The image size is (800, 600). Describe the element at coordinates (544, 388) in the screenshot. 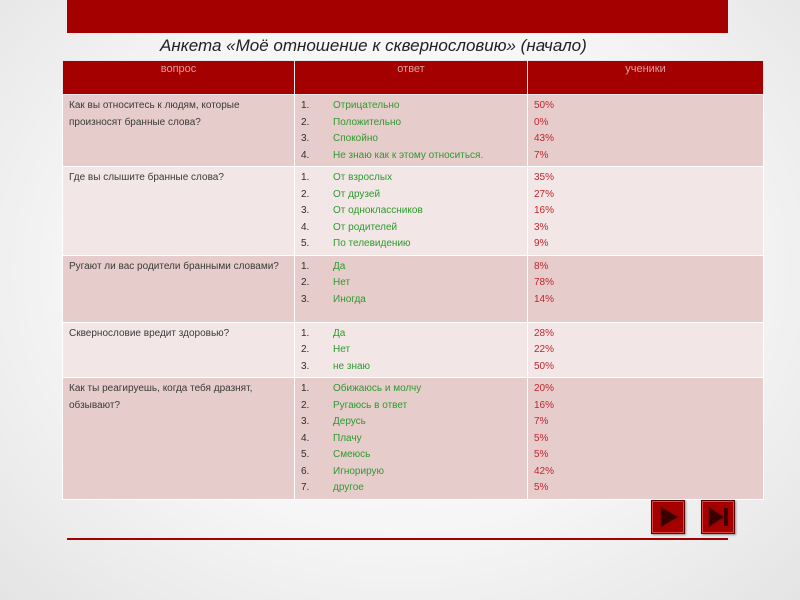

I see `percent-value: 20%` at that location.